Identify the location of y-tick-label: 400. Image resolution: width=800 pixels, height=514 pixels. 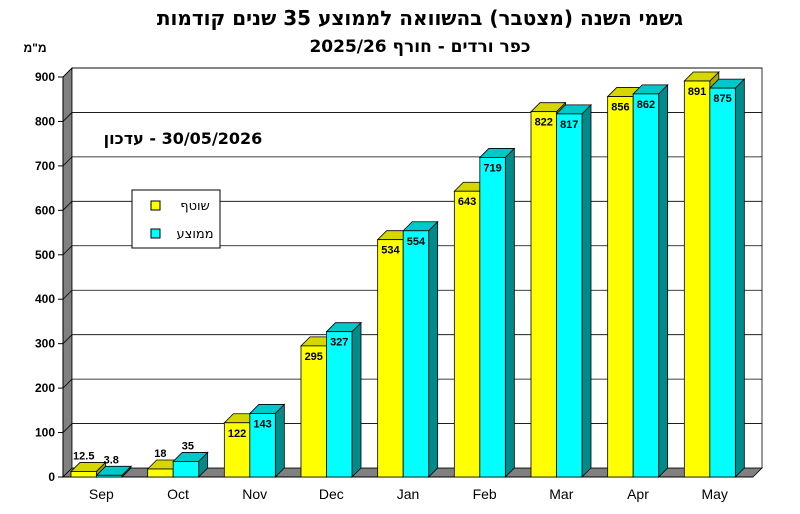
(45, 299).